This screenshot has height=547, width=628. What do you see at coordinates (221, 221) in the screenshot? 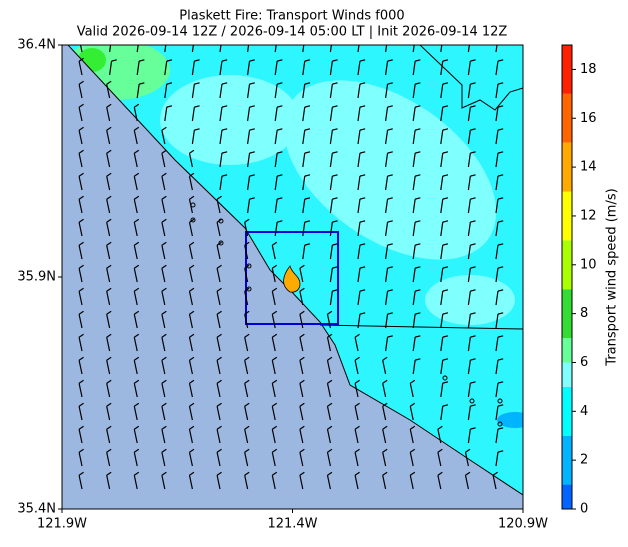
I see `calm-marker` at bounding box center [221, 221].